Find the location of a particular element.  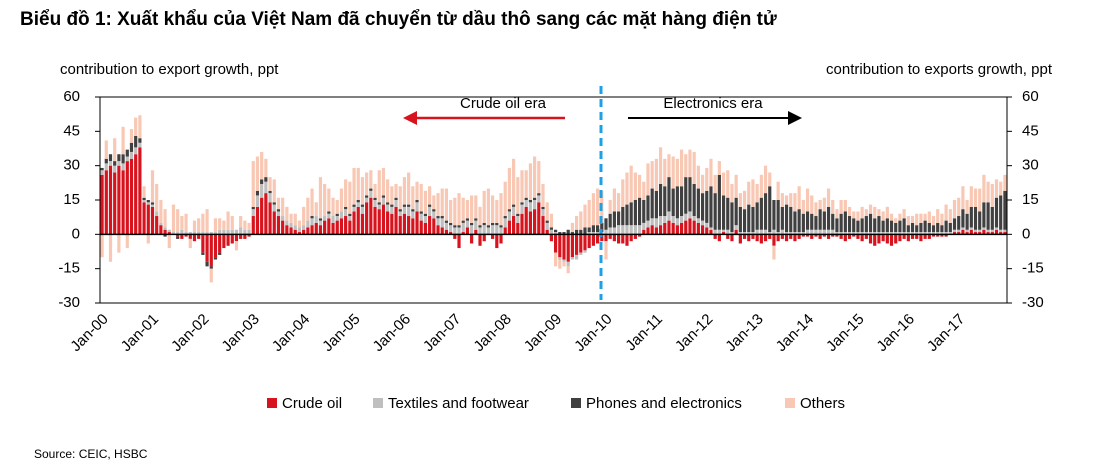

y-tick-label: -15 is located at coordinates (69, 268).